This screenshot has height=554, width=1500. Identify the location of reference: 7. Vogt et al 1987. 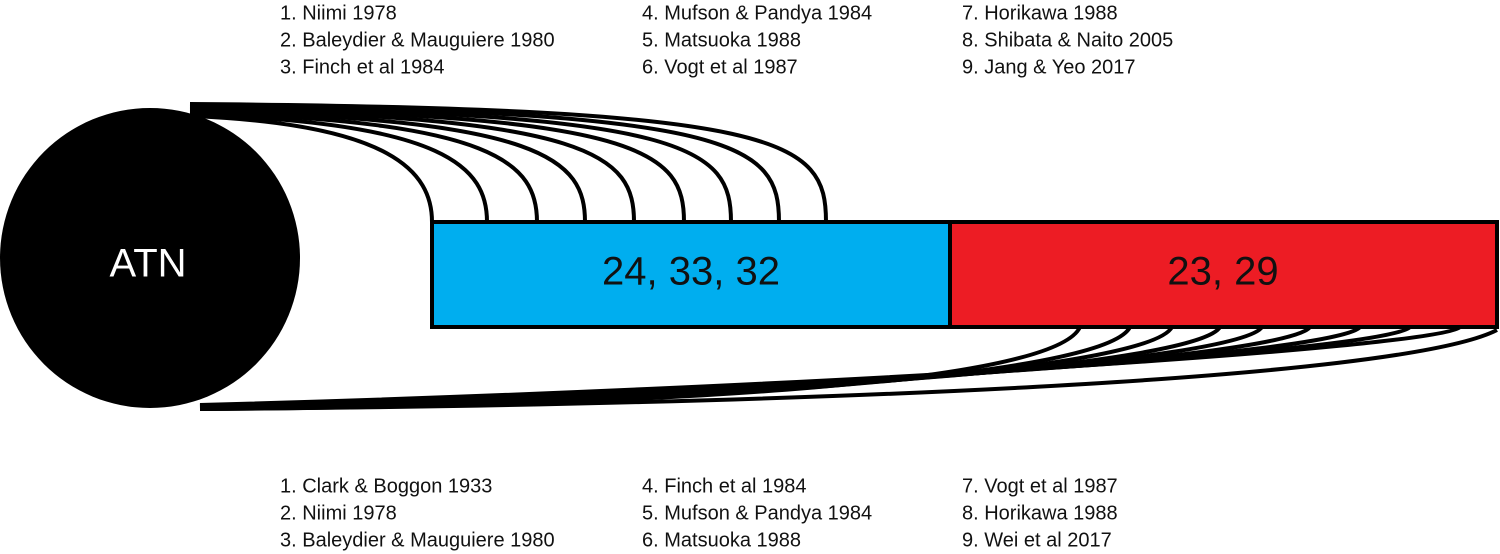
(1040, 486).